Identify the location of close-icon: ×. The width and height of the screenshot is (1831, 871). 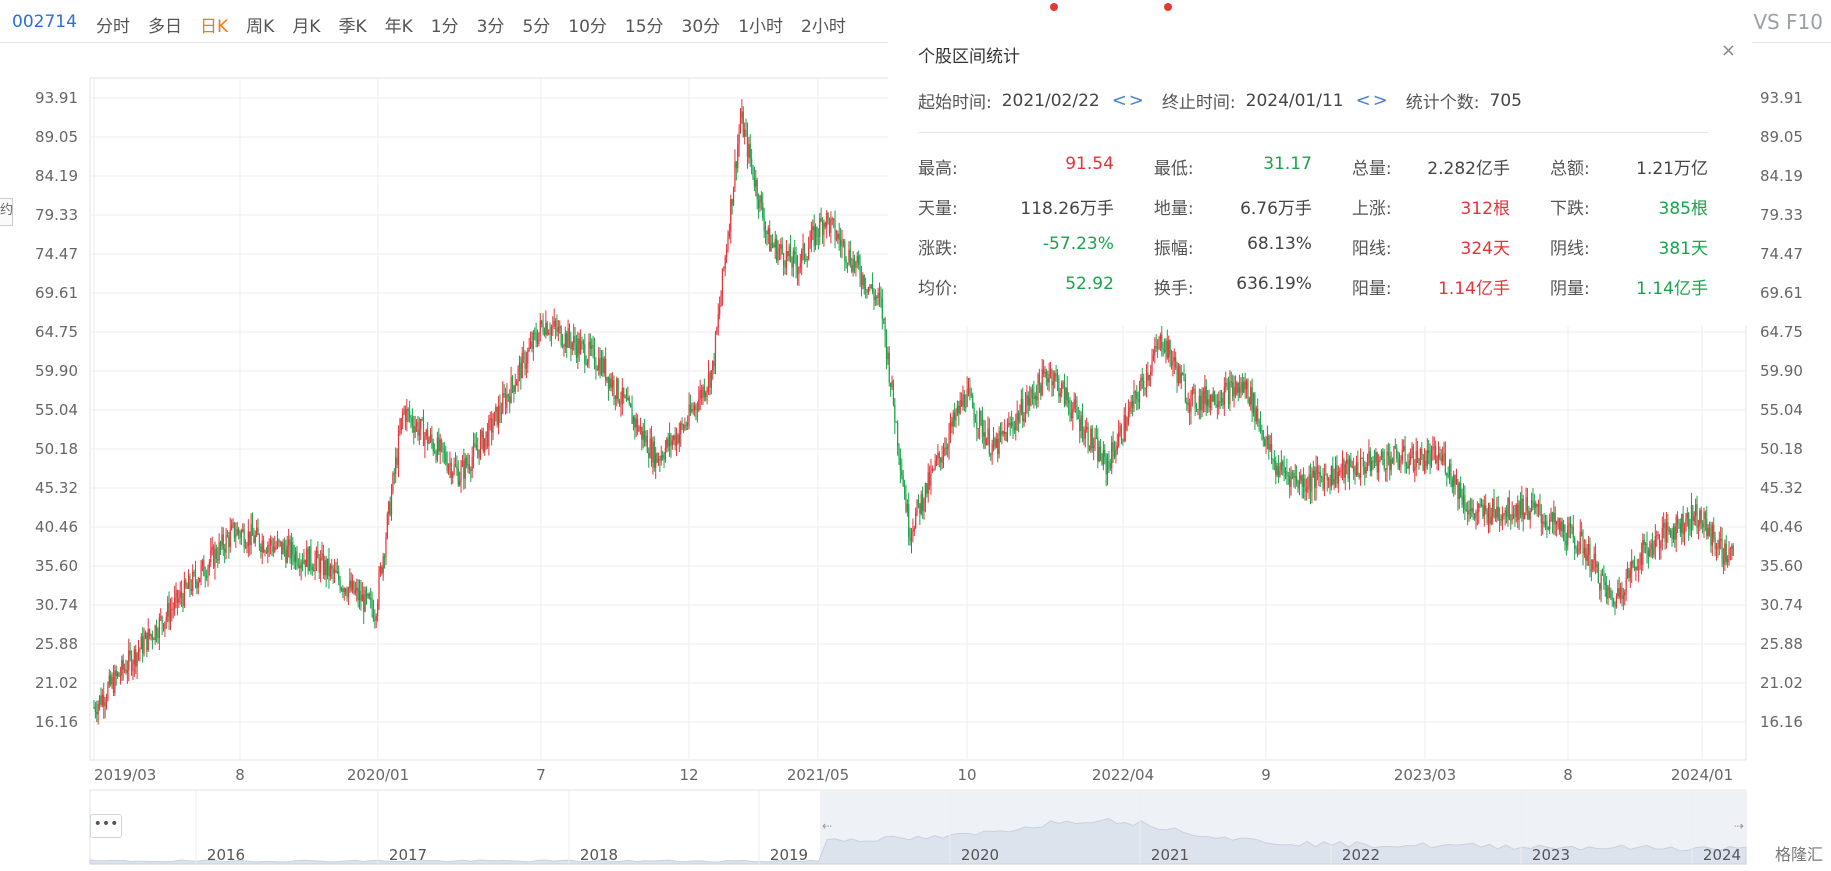
(1728, 50).